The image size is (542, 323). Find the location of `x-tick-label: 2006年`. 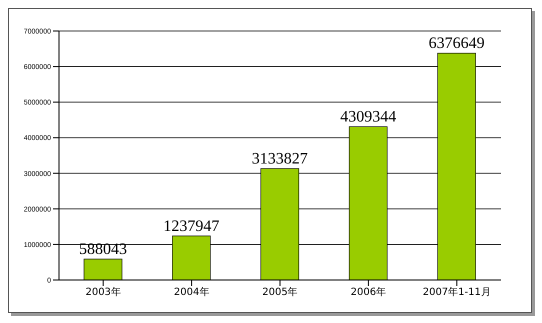

x-tick-label: 2006年 is located at coordinates (368, 292).